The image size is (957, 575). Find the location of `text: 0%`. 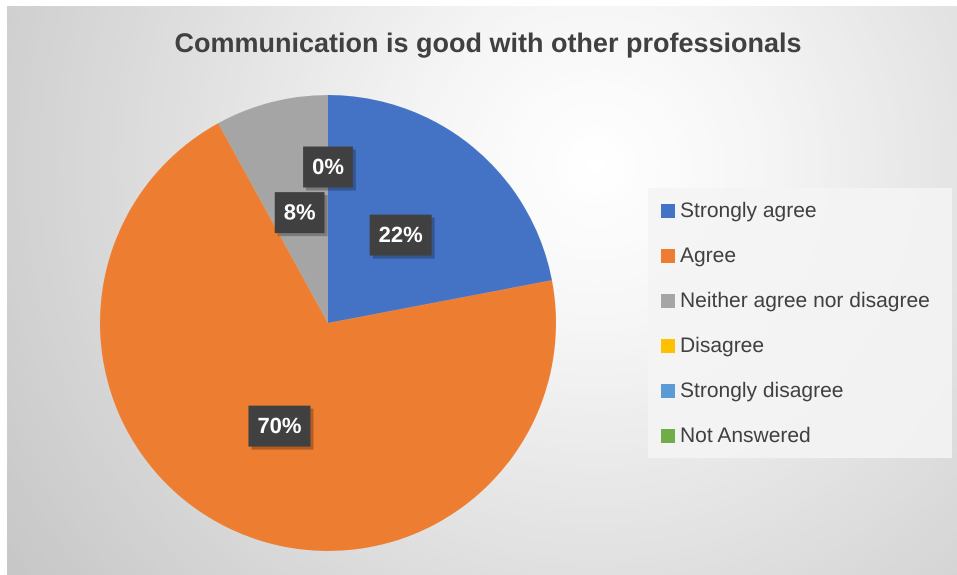

text: 0% is located at coordinates (328, 167).